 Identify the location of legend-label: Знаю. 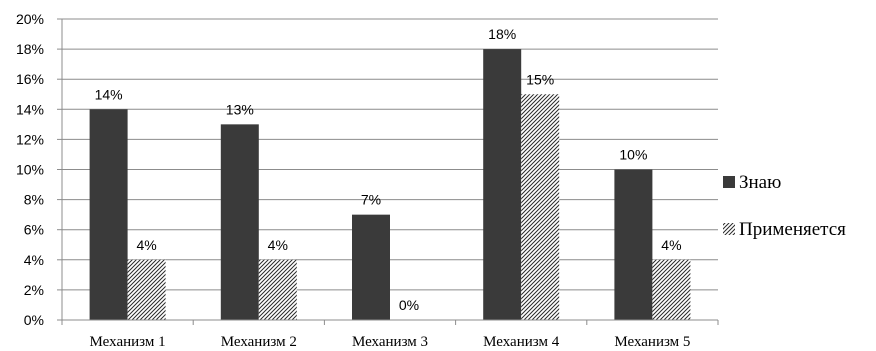
(760, 182).